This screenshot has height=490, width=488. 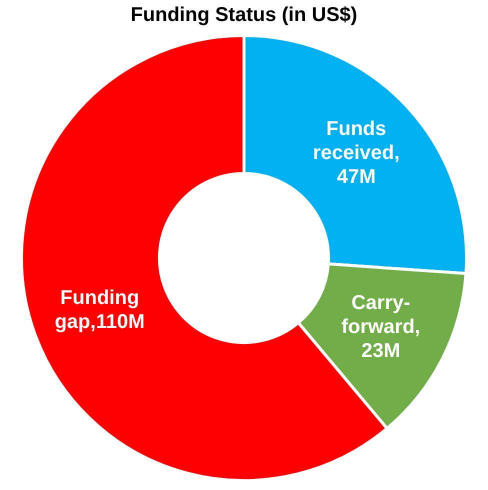 What do you see at coordinates (99, 310) in the screenshot?
I see `slice-label: Funding gap,110M` at bounding box center [99, 310].